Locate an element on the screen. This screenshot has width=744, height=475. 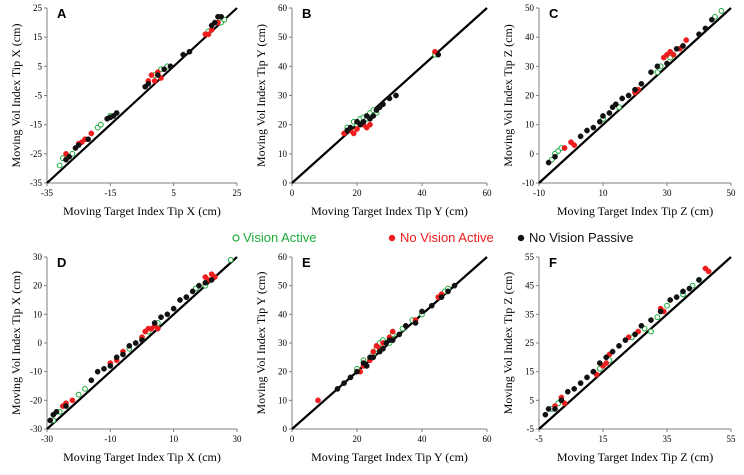
legend-item-no-vision-active: No Vision Active is located at coordinates (441, 237).